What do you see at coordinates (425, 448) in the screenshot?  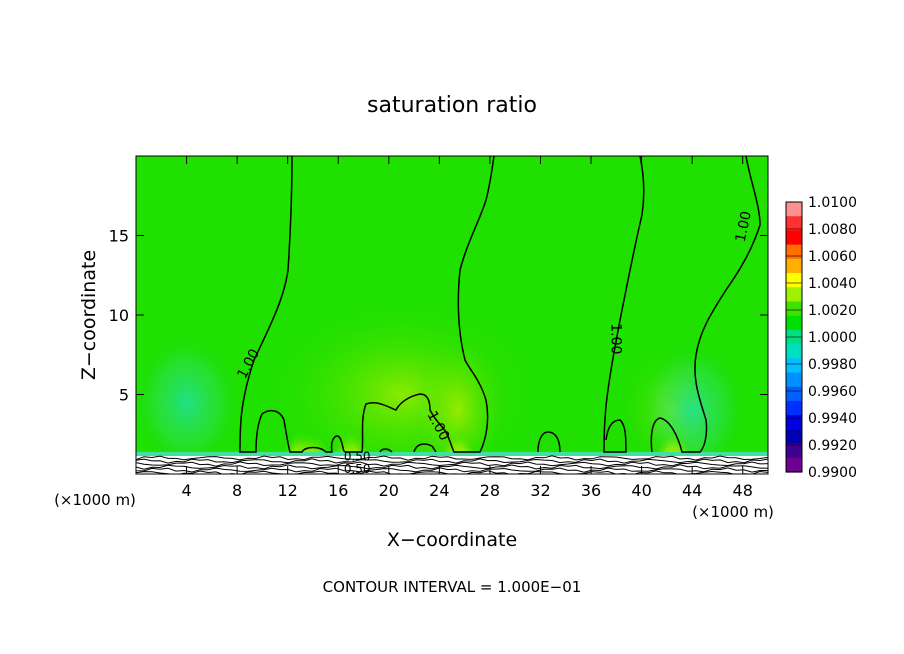 I see `contour-line-e` at bounding box center [425, 448].